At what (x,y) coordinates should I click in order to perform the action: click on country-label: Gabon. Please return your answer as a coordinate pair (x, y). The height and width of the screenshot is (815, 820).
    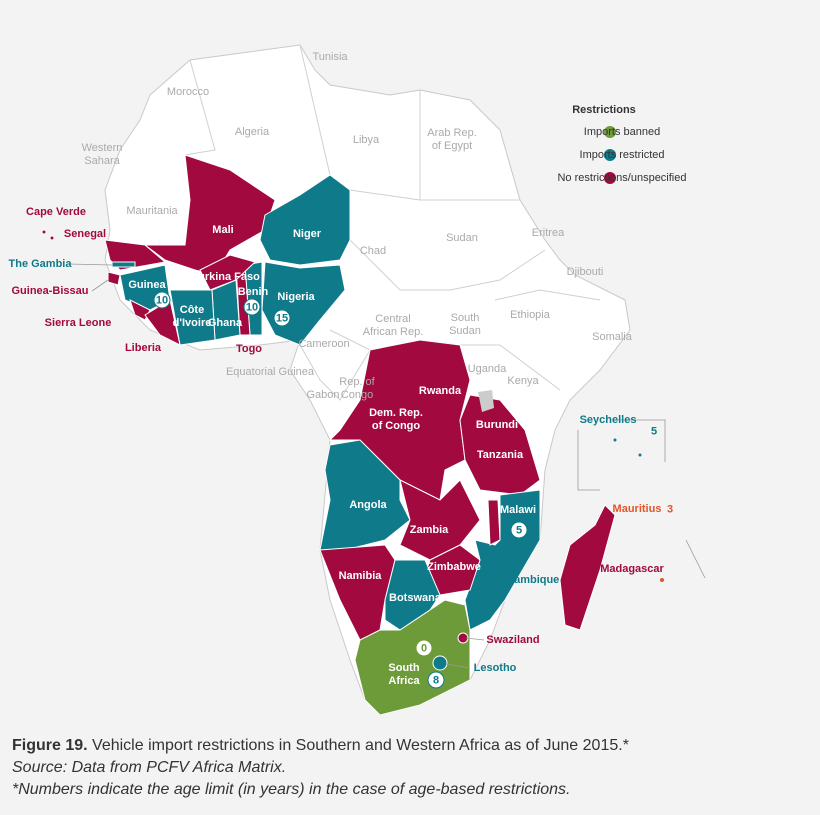
    Looking at the image, I should click on (322, 395).